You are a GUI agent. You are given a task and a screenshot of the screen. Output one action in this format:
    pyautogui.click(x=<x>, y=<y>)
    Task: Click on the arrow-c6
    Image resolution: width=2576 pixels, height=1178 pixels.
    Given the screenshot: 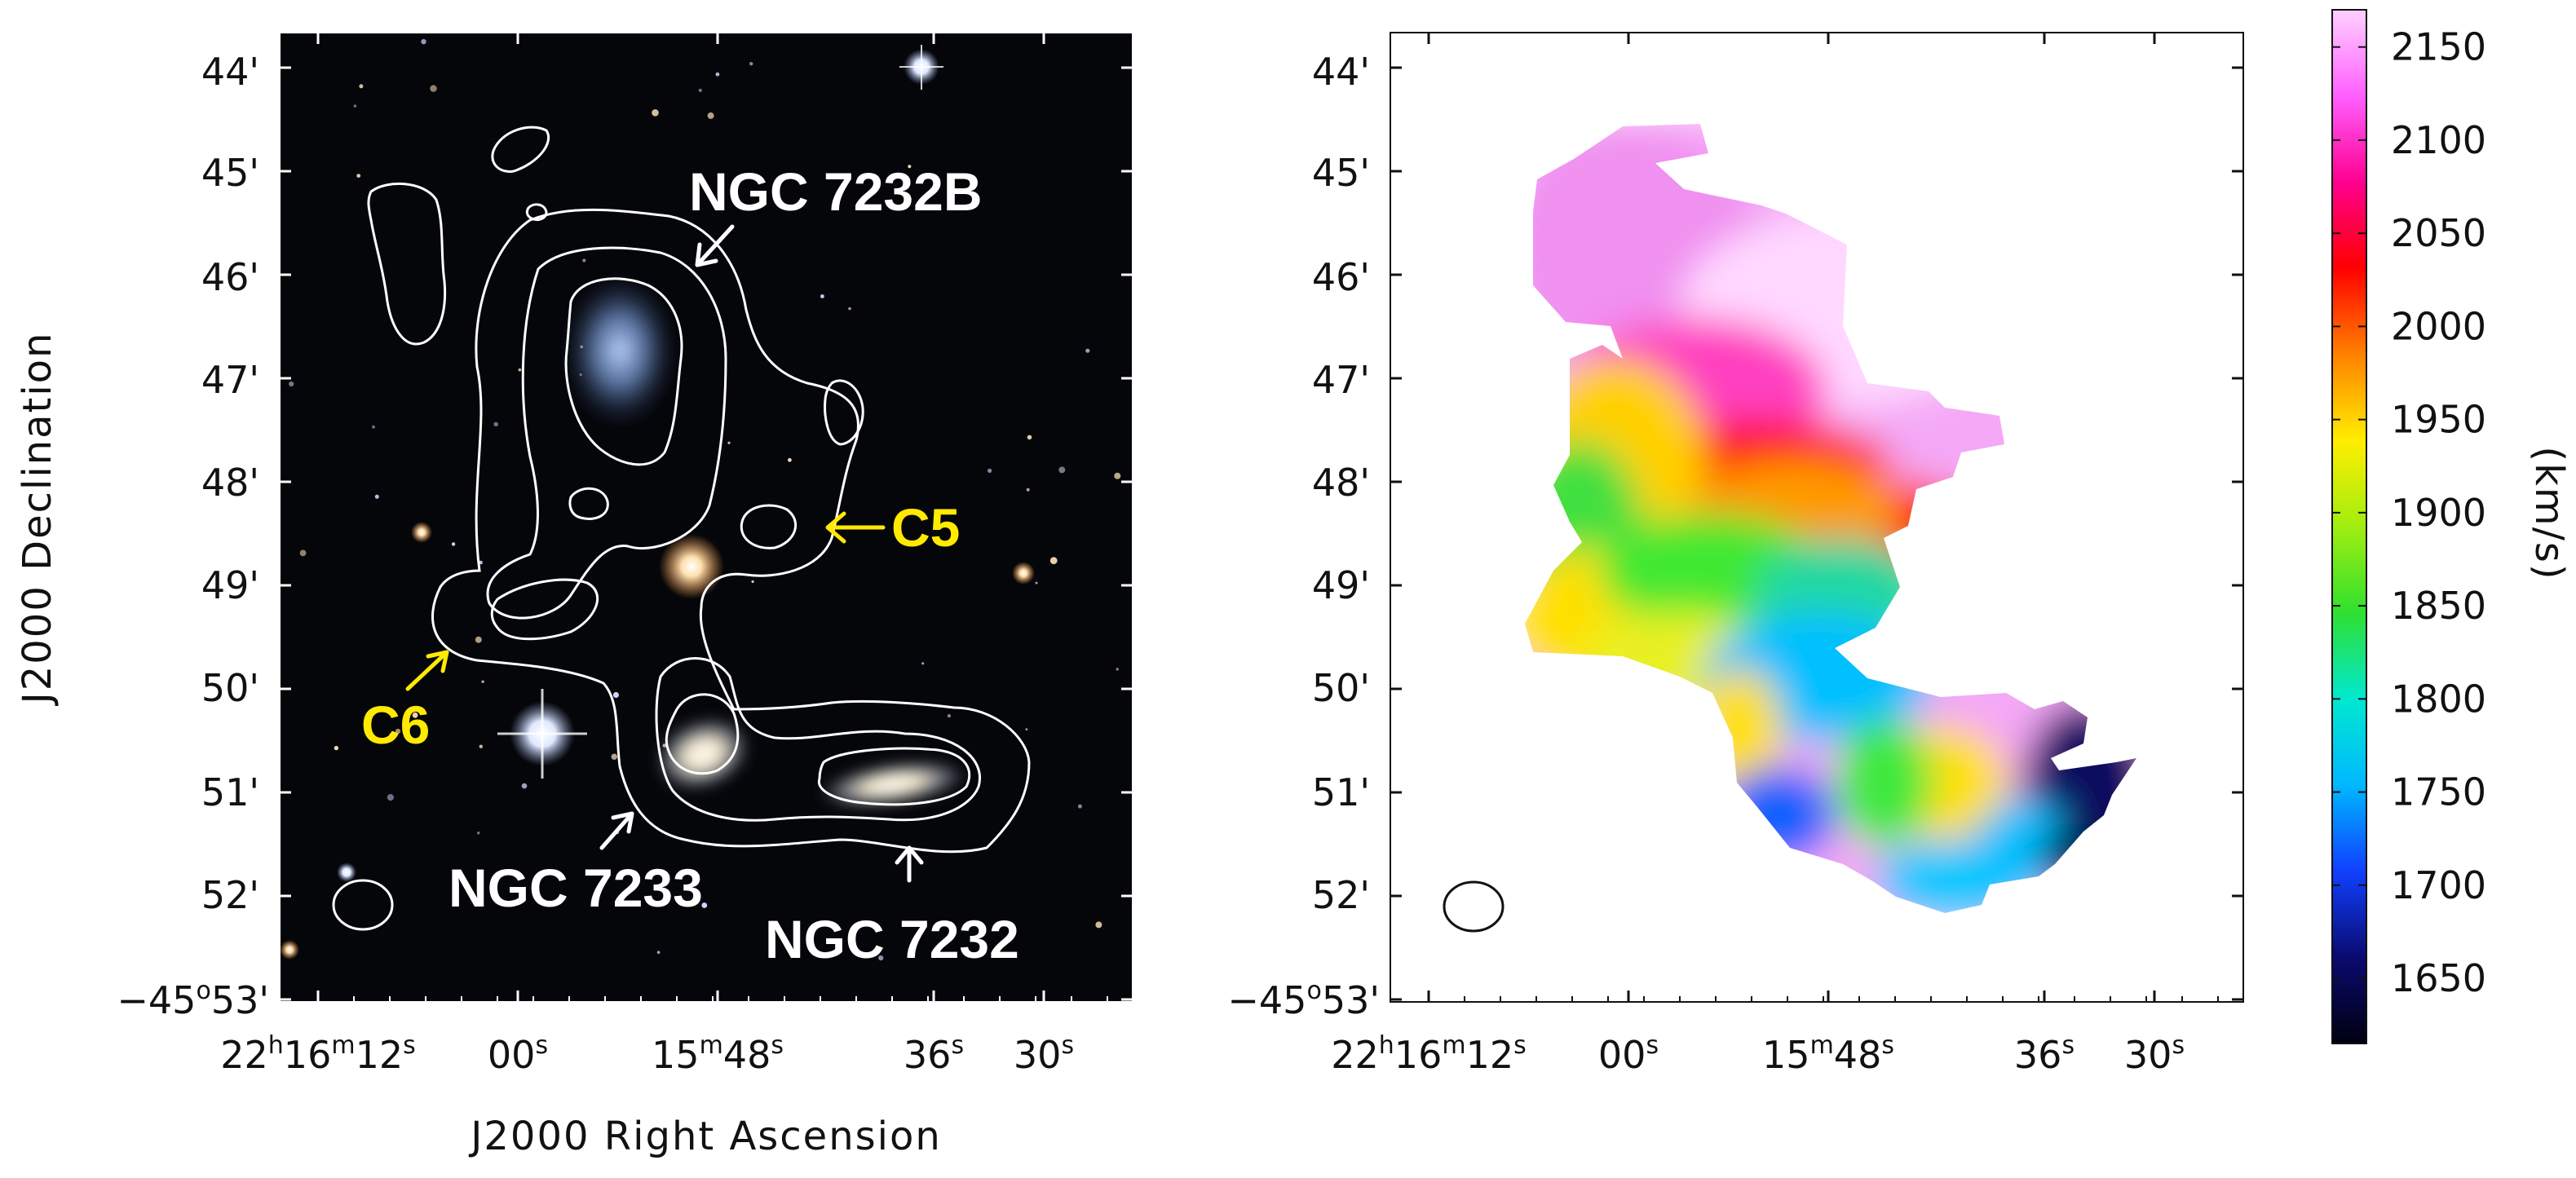 What is the action you would take?
    pyautogui.click(x=427, y=670)
    